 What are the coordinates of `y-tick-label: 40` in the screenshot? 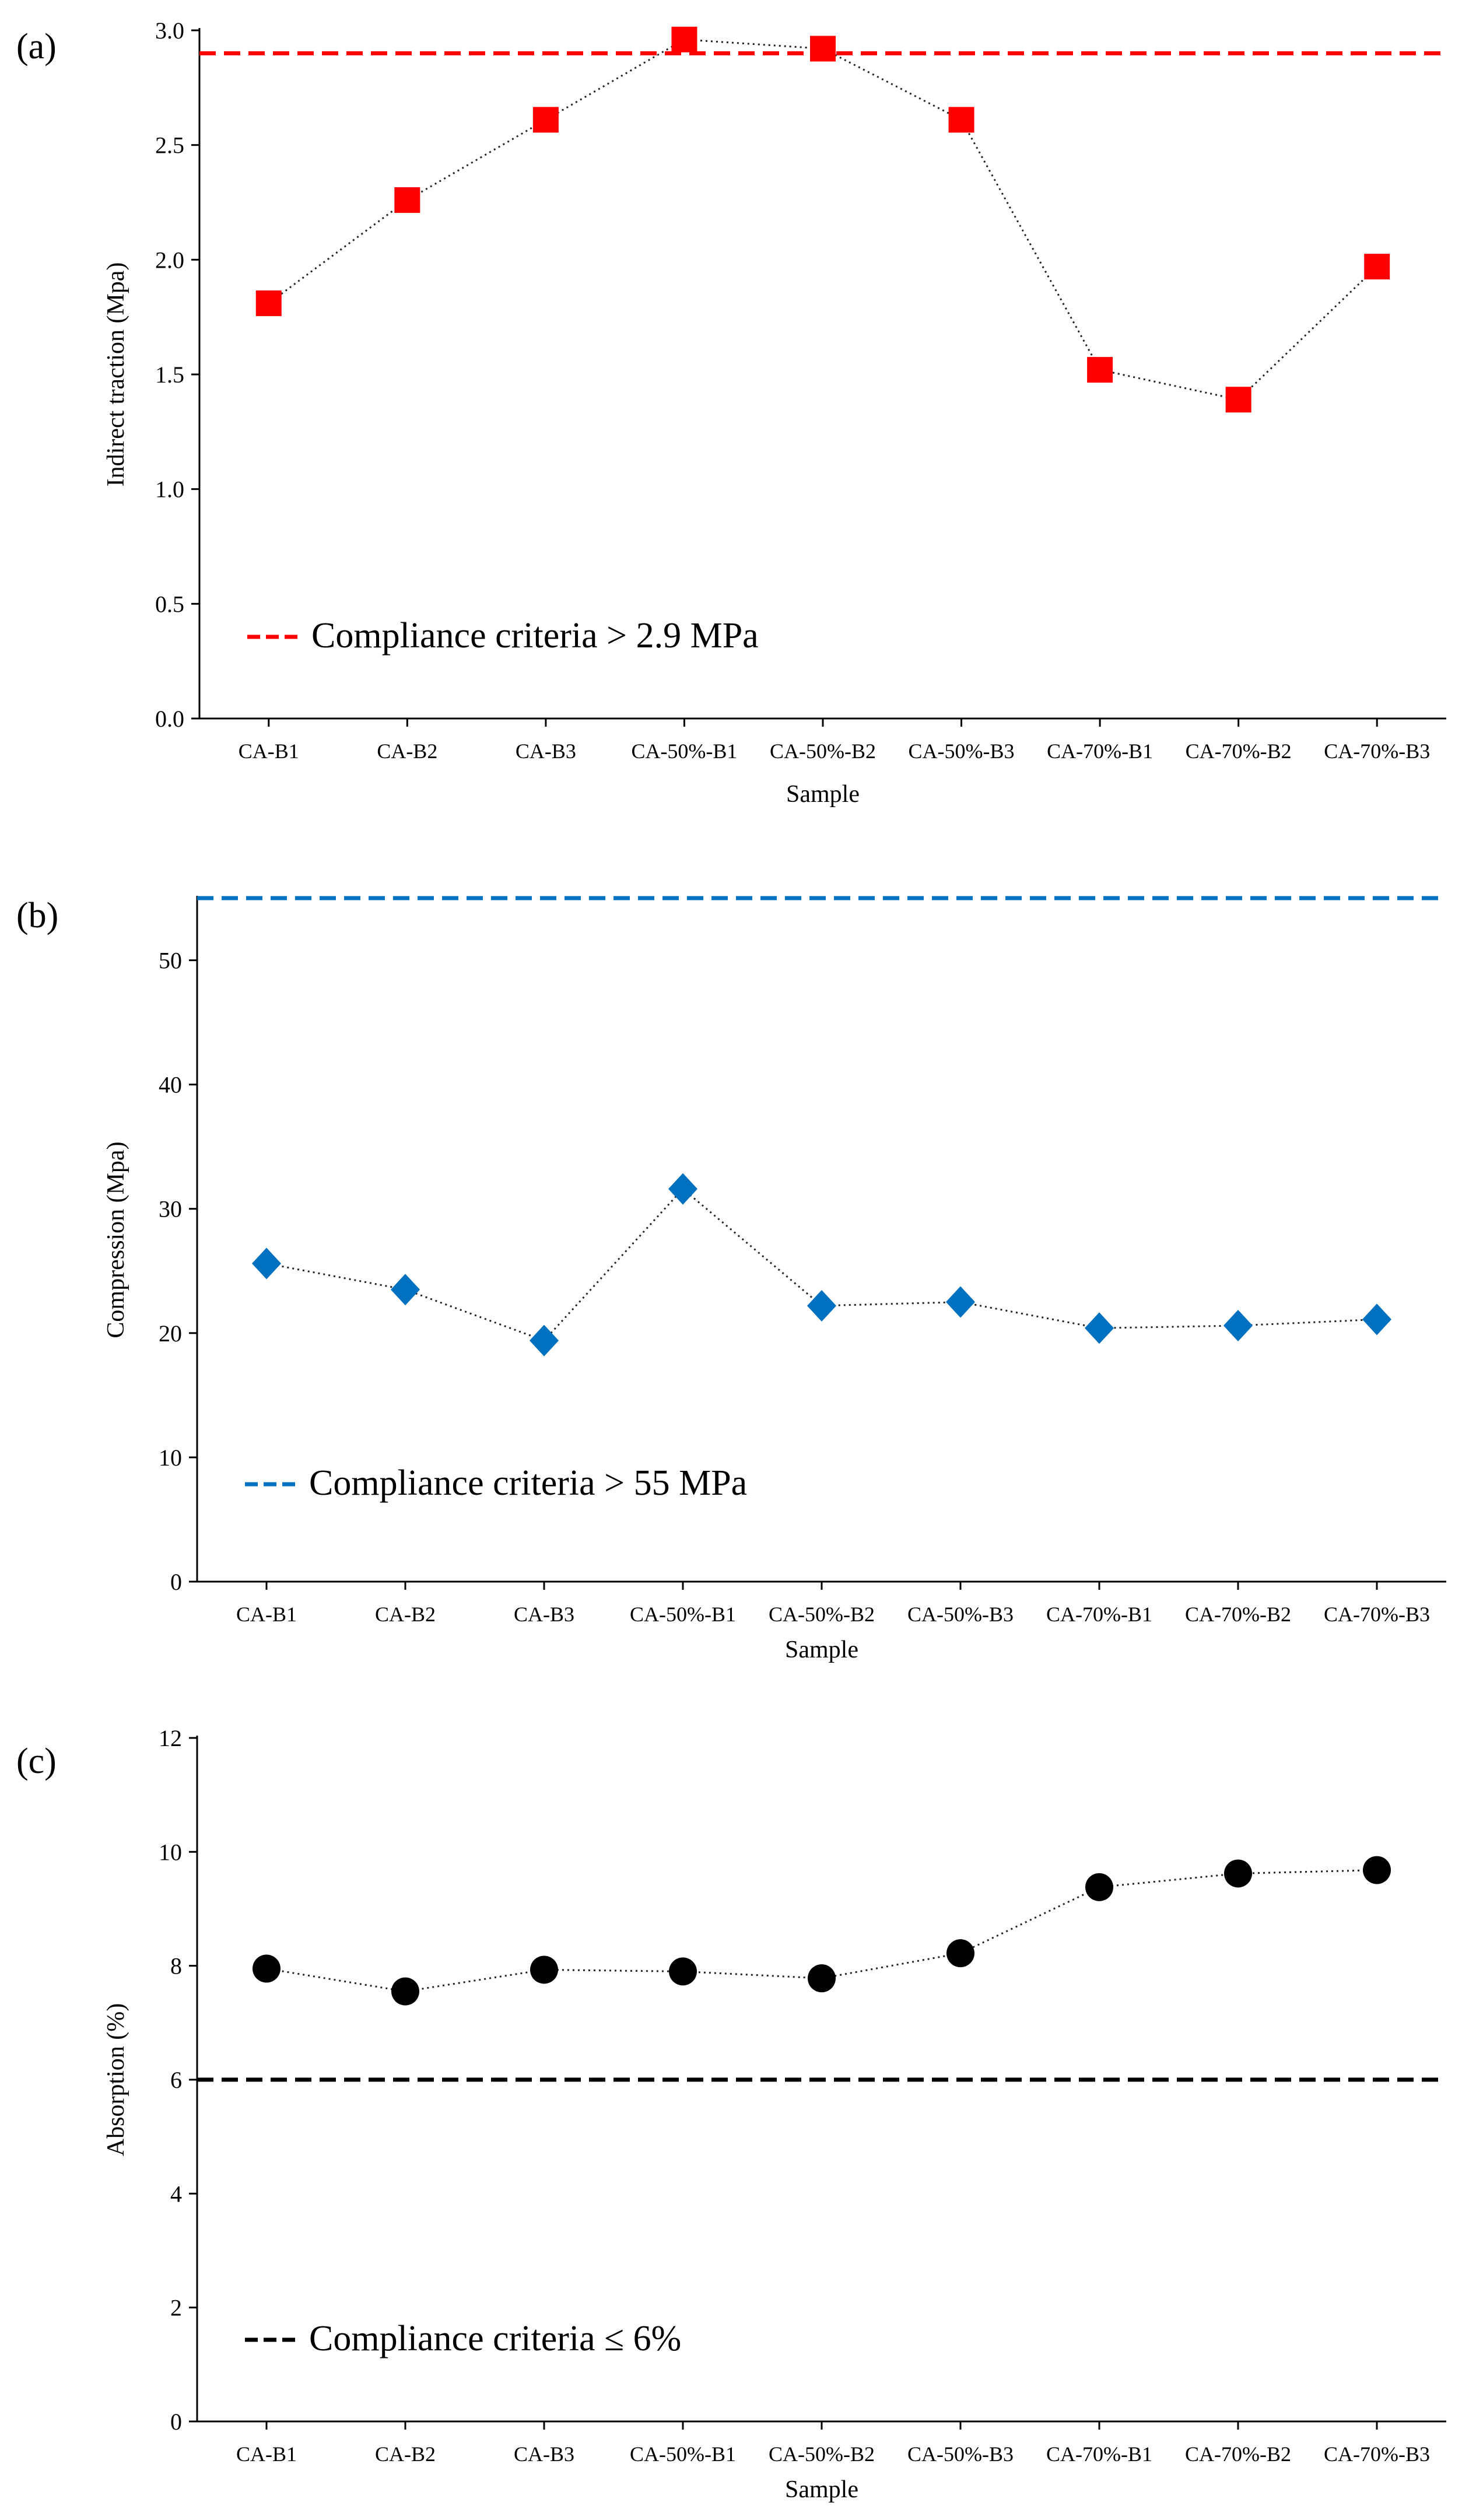 It's located at (170, 1085).